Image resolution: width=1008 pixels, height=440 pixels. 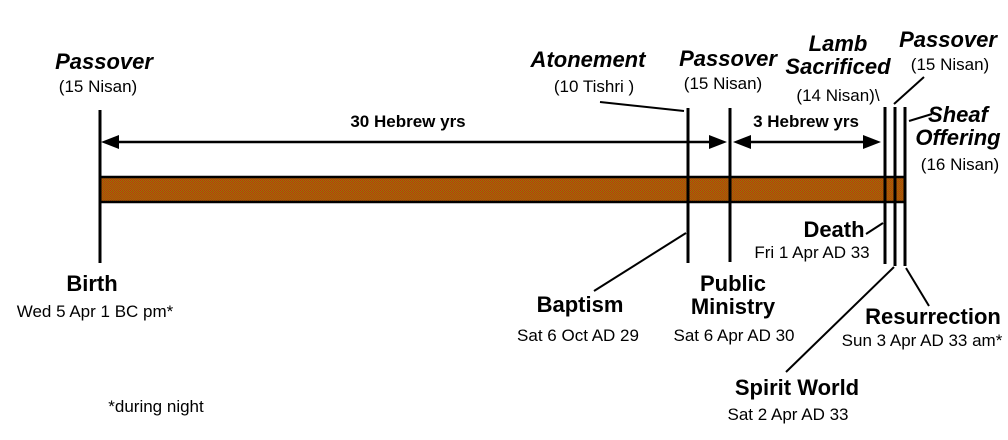 I want to click on event-sheaf-offering-date: (16 Nisan), so click(x=960, y=164).